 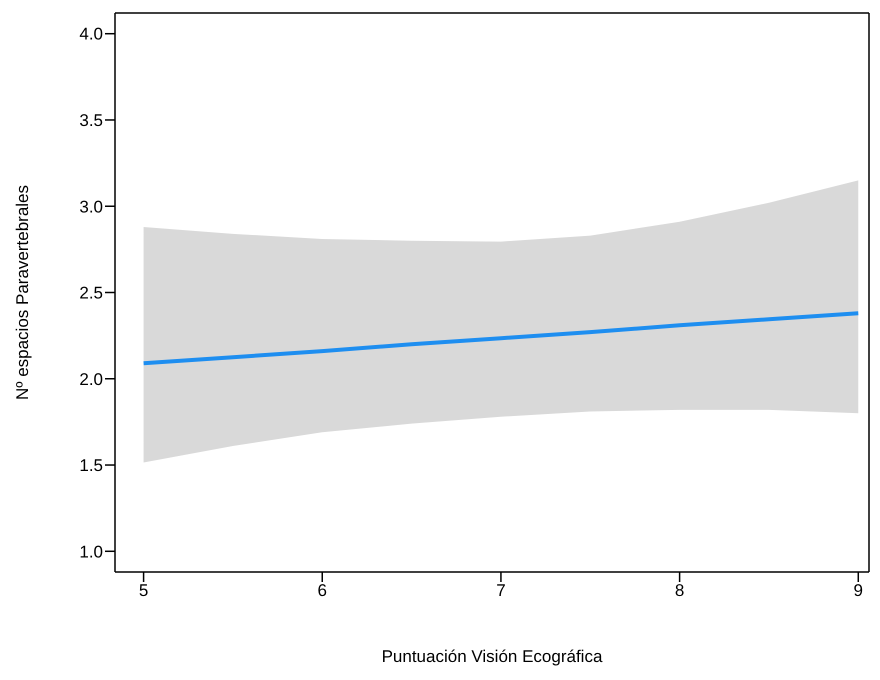 I want to click on y-tick-label: 3.0, so click(x=91, y=206).